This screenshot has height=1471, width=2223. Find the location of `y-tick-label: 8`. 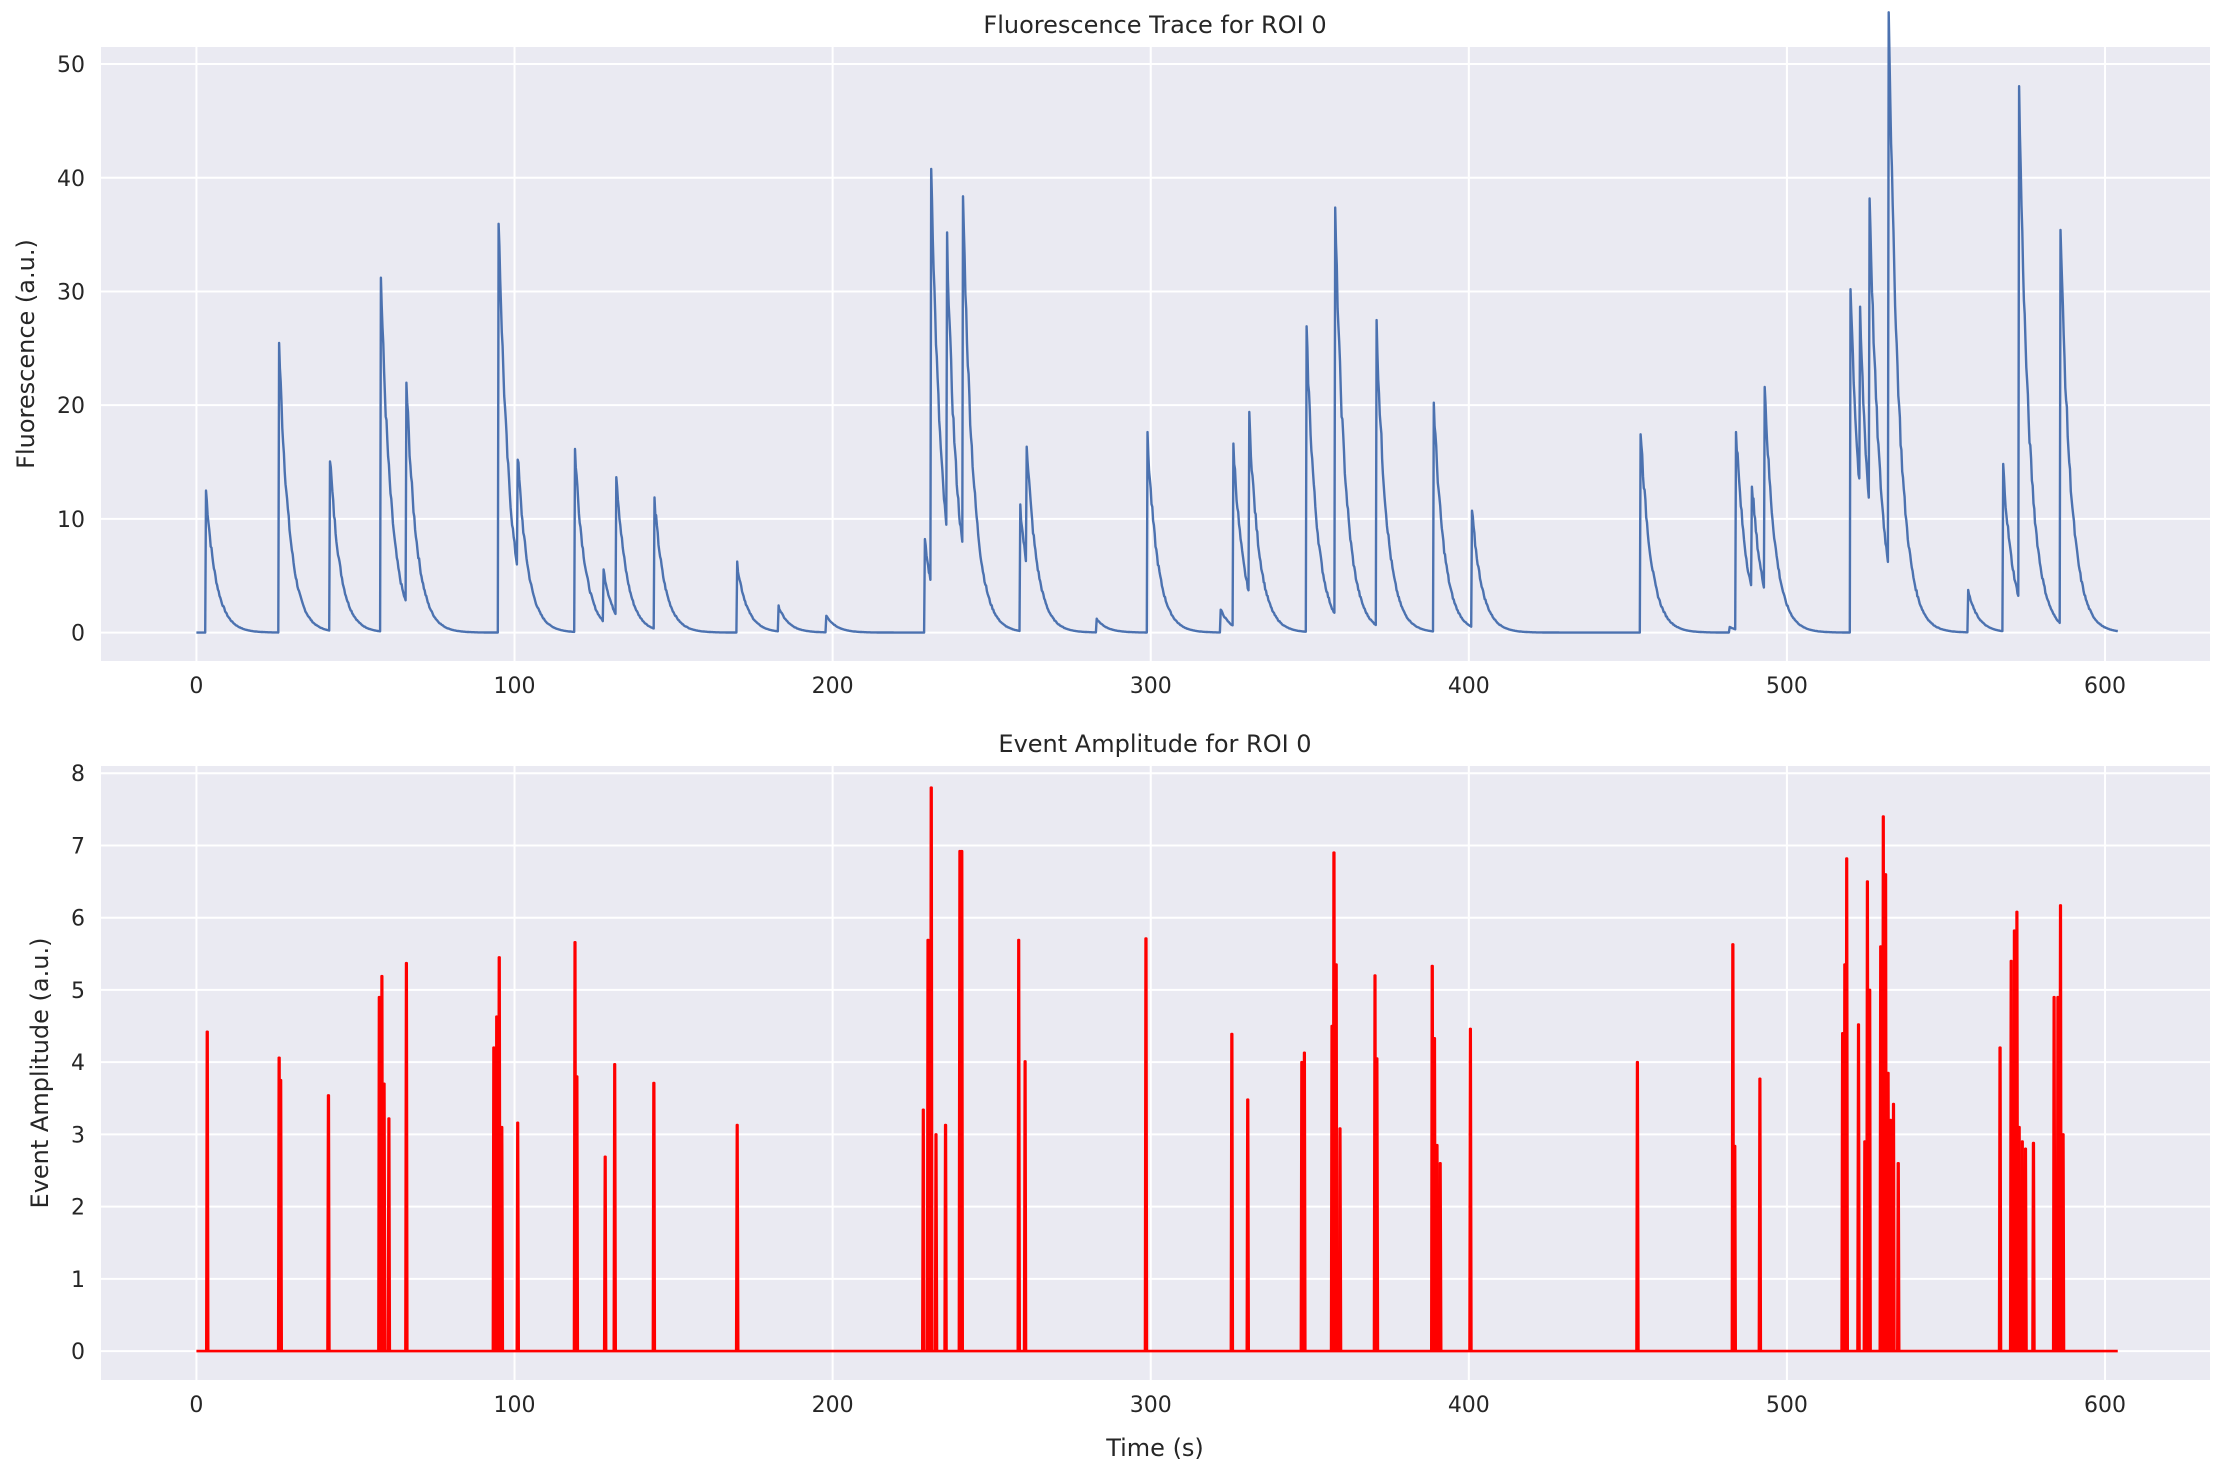

y-tick-label: 8 is located at coordinates (78, 774).